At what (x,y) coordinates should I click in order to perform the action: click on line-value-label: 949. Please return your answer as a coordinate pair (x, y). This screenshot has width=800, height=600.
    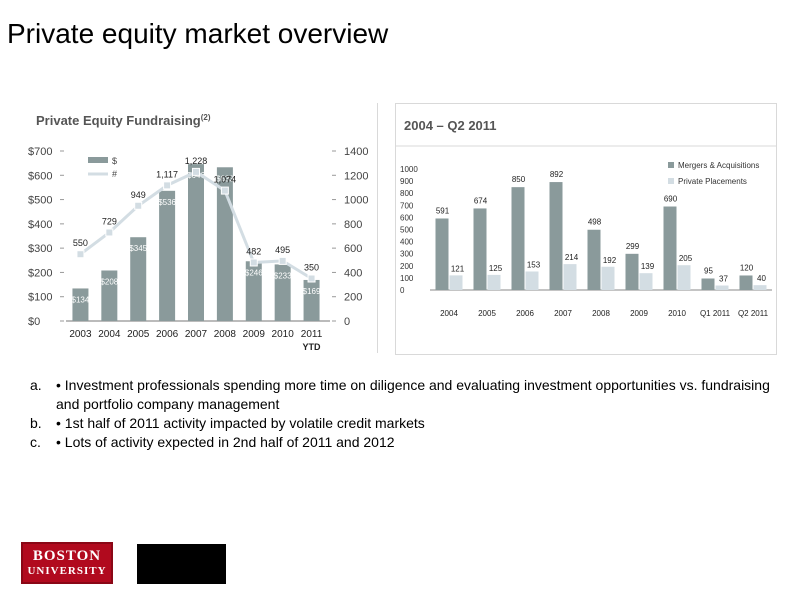
    Looking at the image, I should click on (138, 195).